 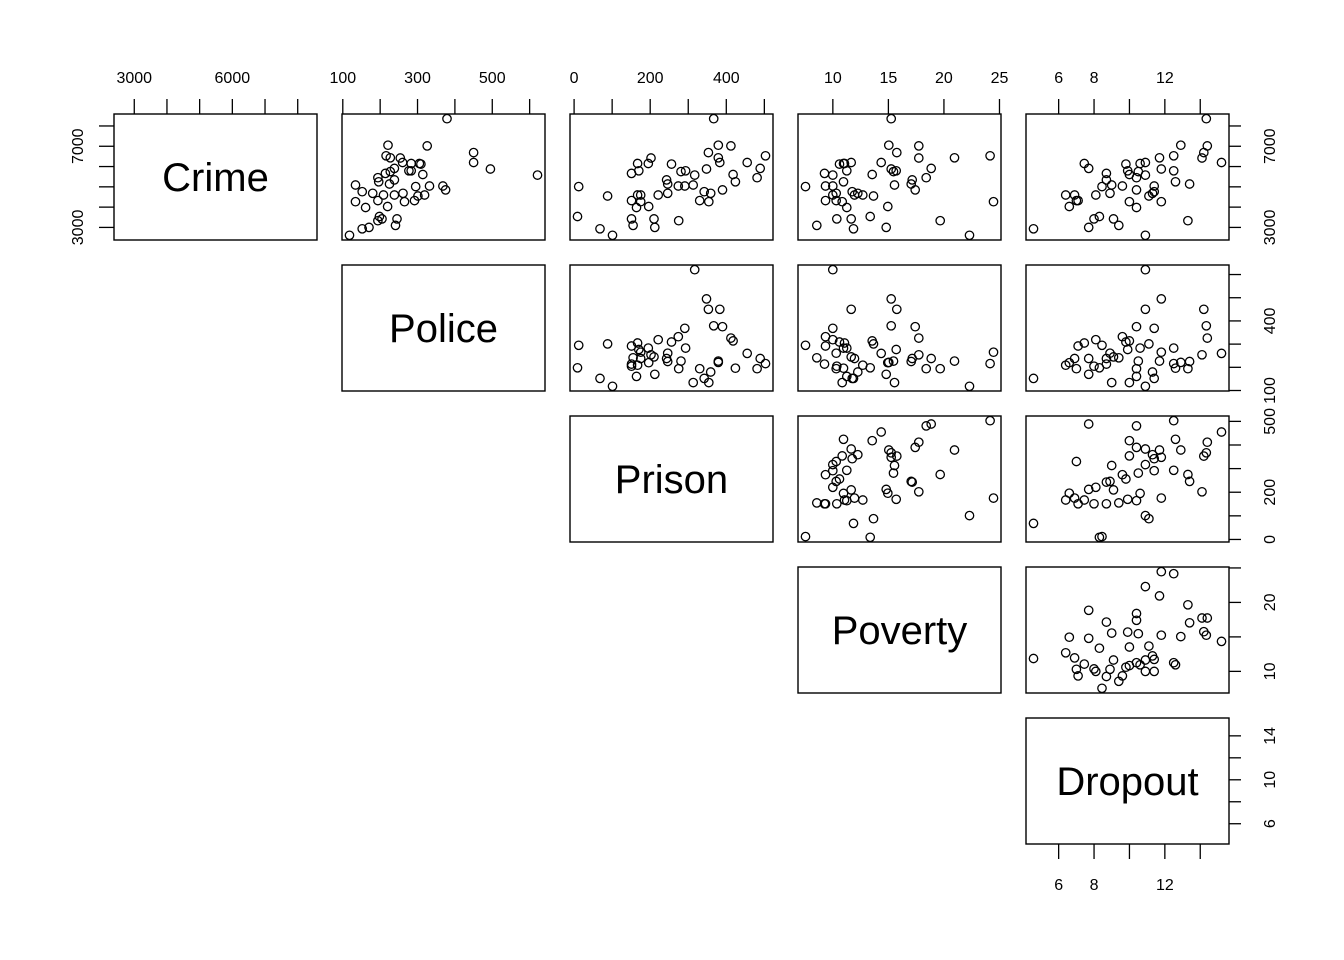 What do you see at coordinates (1127, 869) in the screenshot?
I see `bottom-axis-dropout: 6 8 12` at bounding box center [1127, 869].